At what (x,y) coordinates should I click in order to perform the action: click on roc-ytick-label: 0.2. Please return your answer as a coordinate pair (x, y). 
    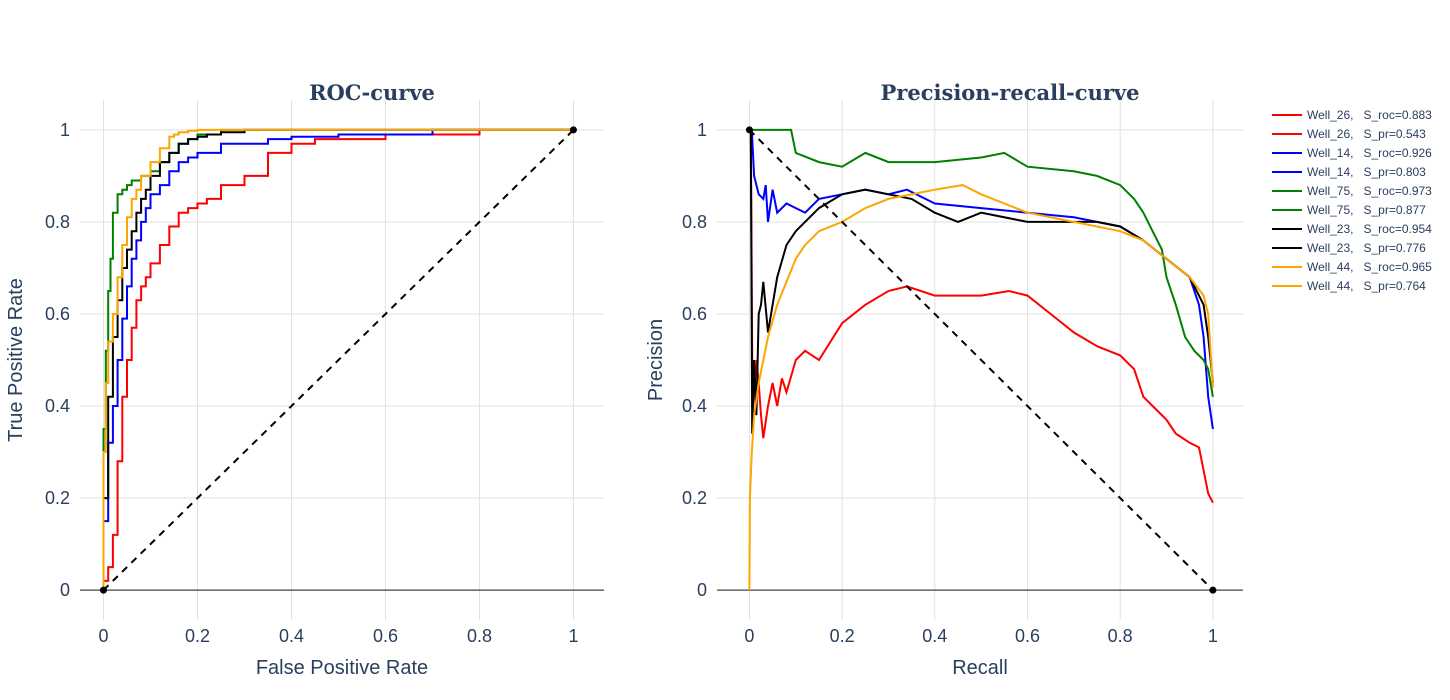
    Looking at the image, I should click on (57, 498).